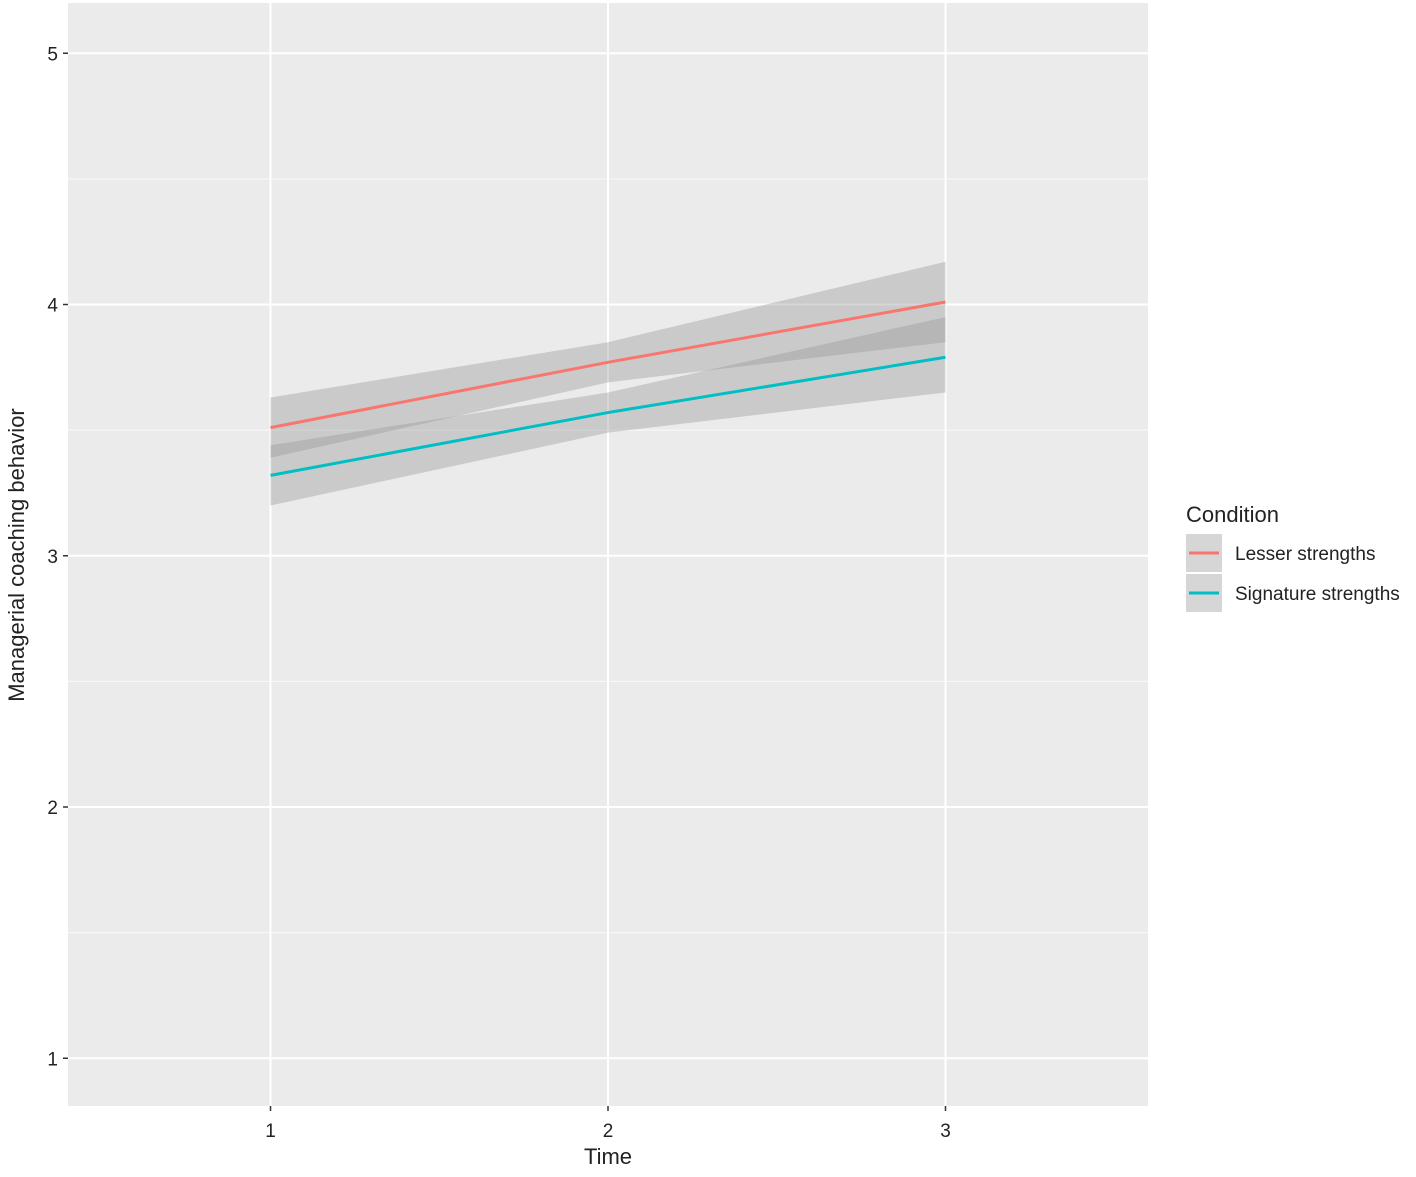  What do you see at coordinates (52, 808) in the screenshot?
I see `y-tick-label: 2` at bounding box center [52, 808].